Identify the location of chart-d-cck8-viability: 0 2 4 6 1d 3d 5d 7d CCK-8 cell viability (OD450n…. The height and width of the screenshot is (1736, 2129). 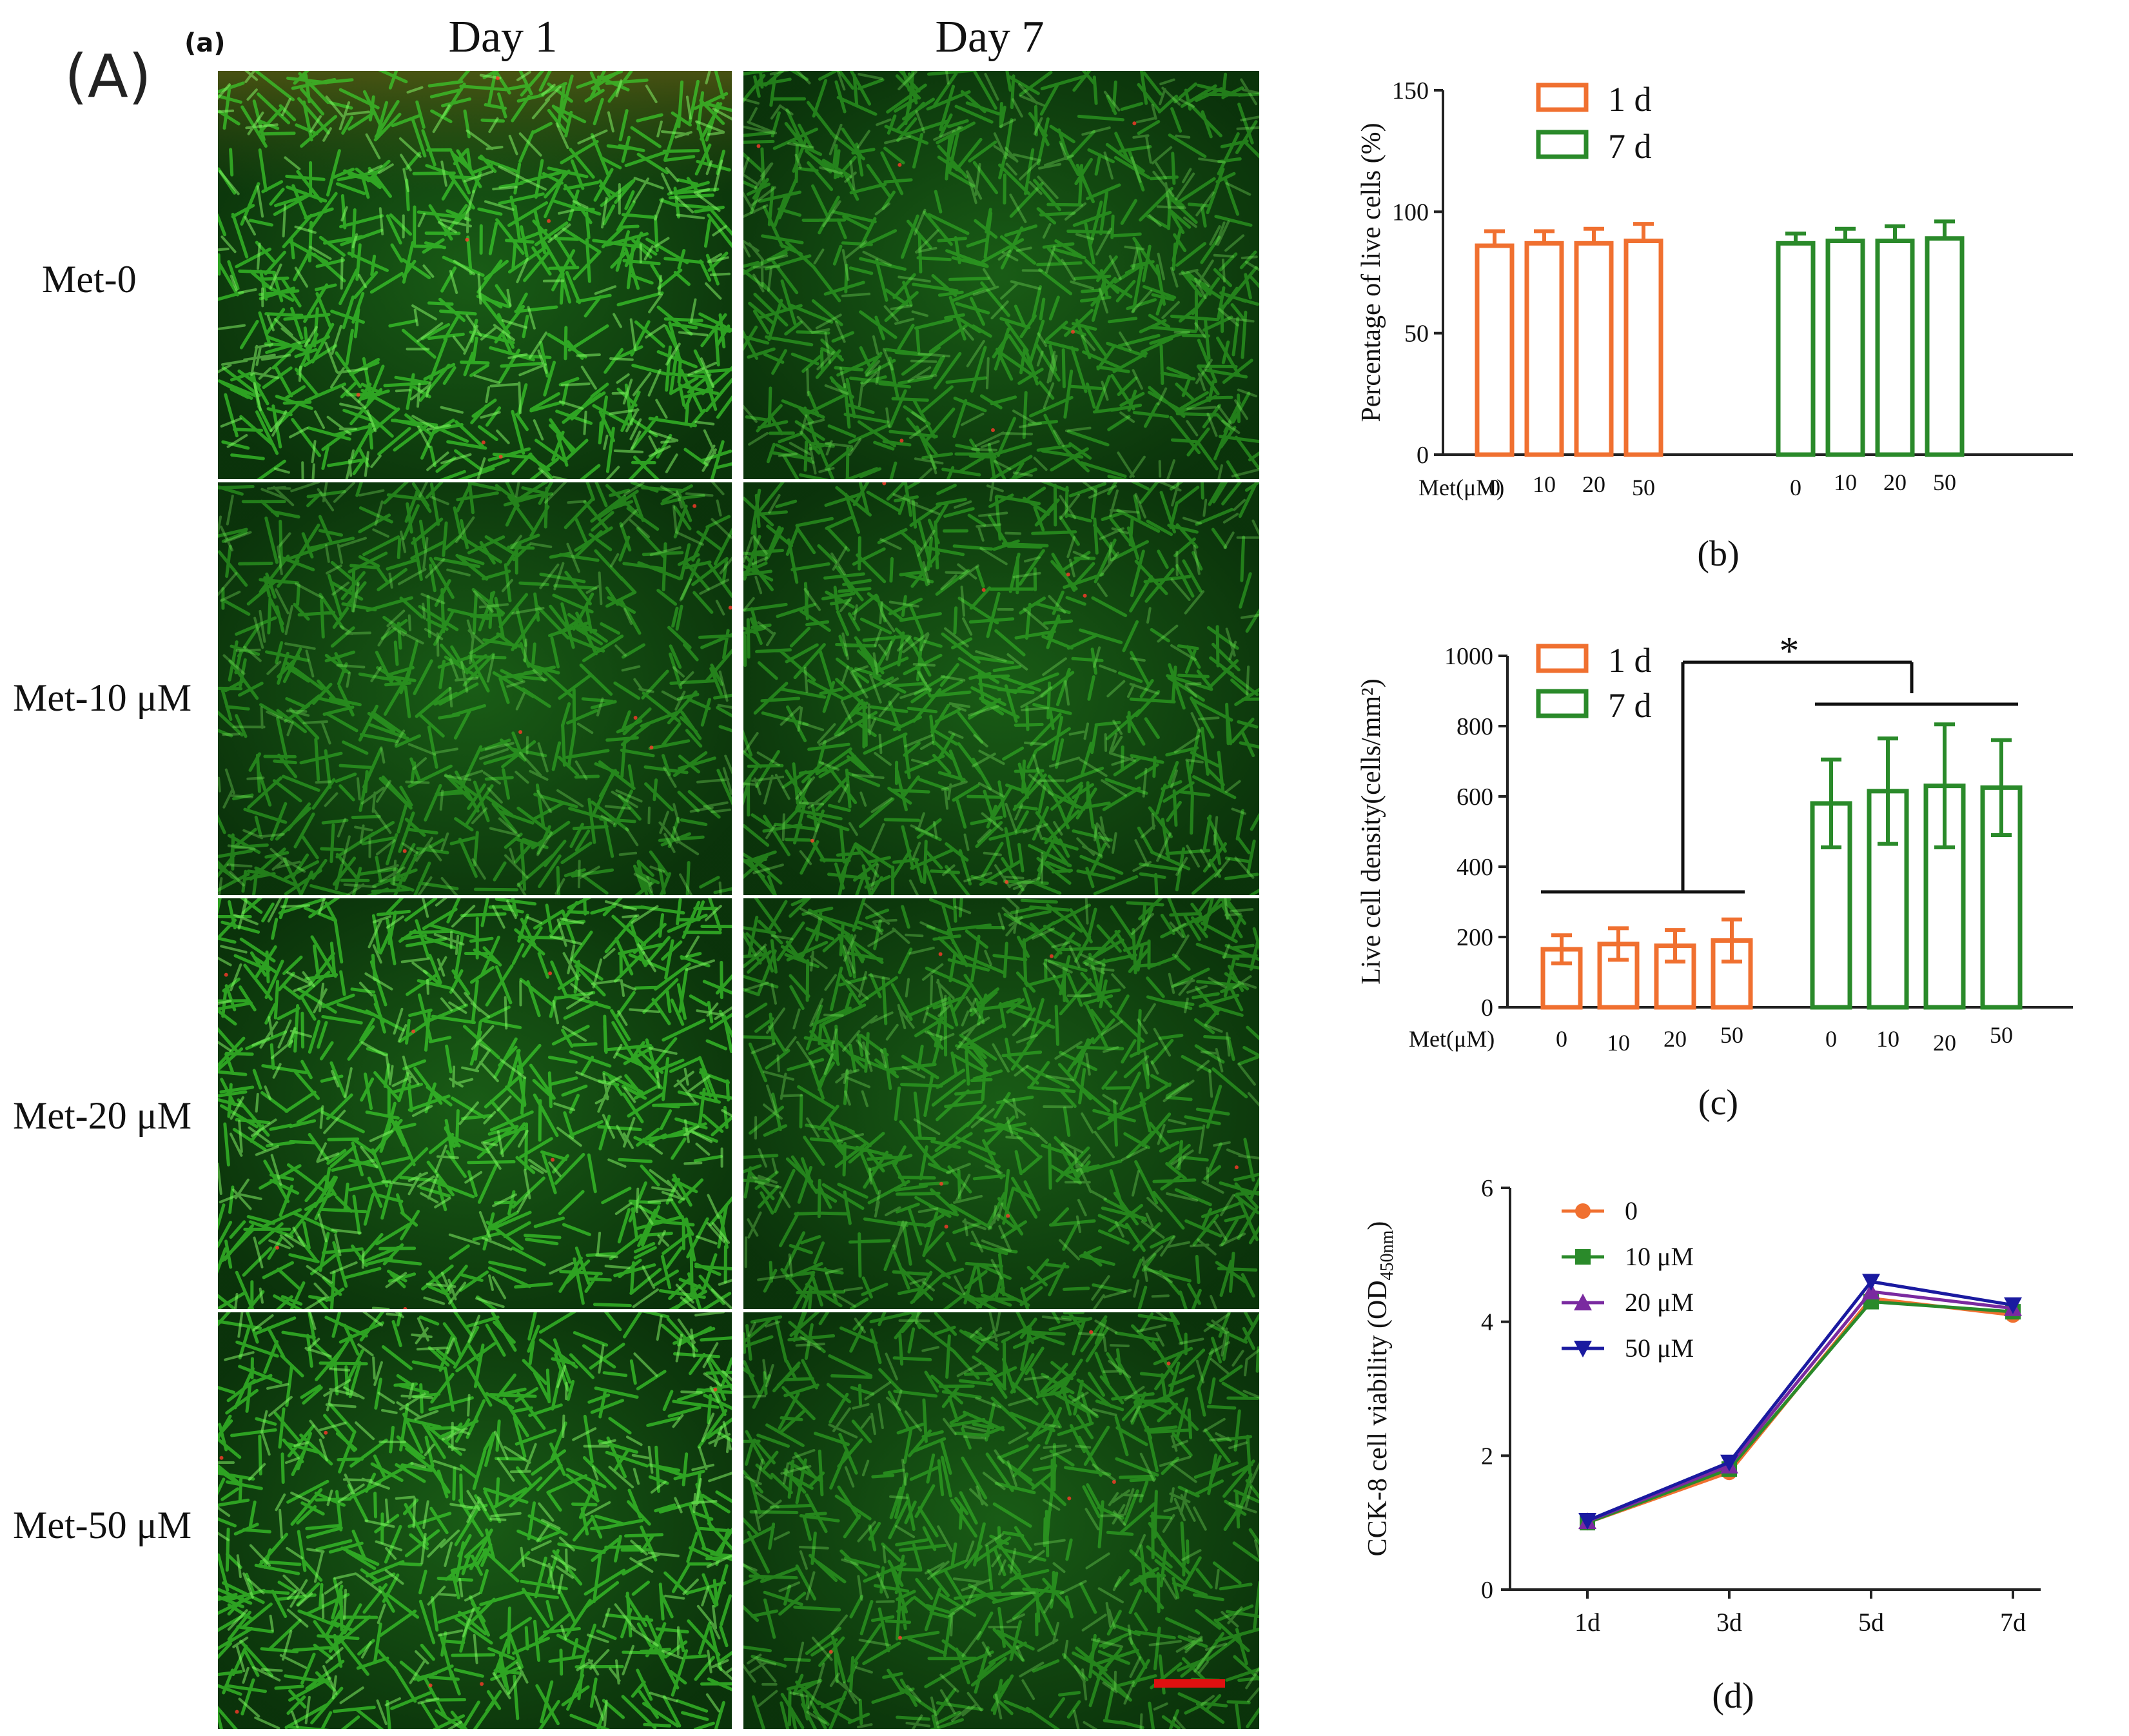
(1702, 1445).